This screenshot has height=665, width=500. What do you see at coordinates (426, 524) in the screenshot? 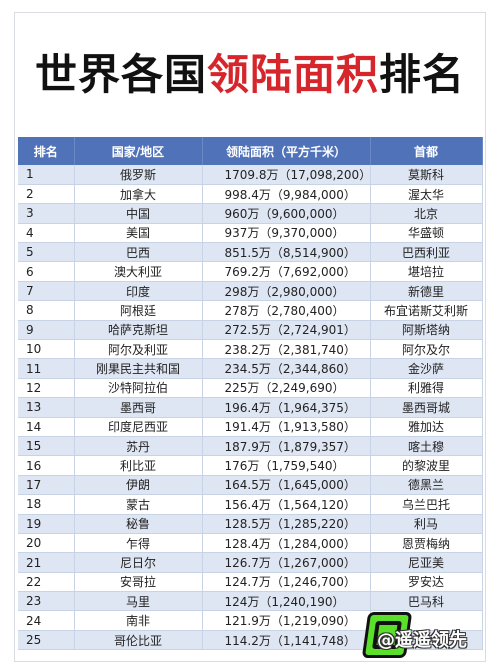
I see `capital-cell: 利马` at bounding box center [426, 524].